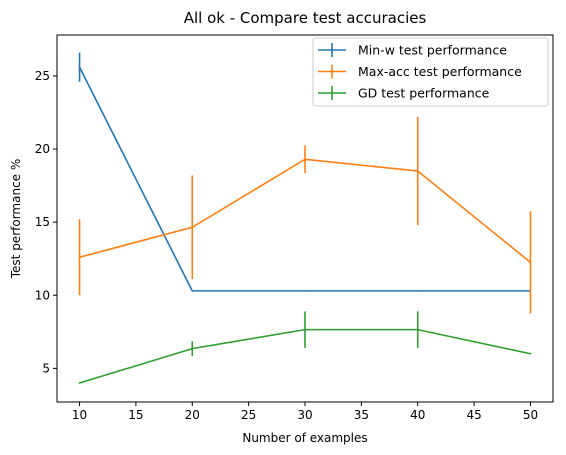 This screenshot has height=455, width=566. I want to click on x-tick-label: 40, so click(417, 415).